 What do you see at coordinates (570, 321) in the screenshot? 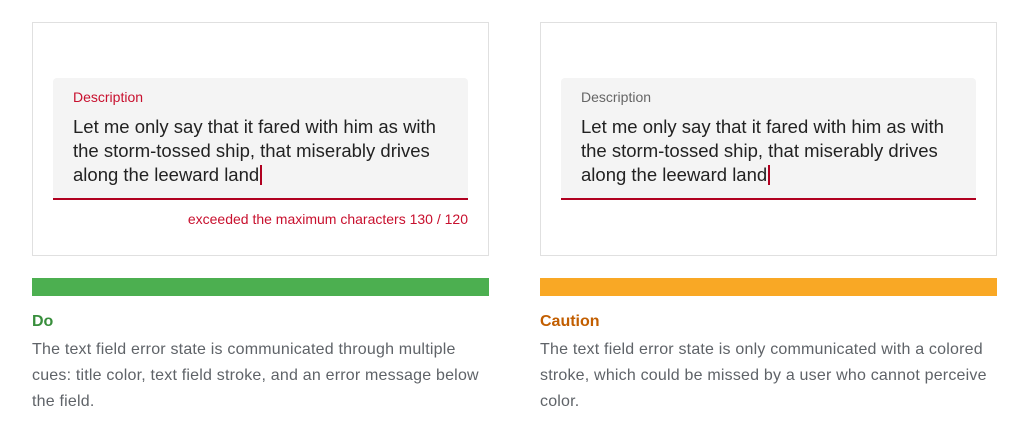
I see `caution-heading: Caution` at bounding box center [570, 321].